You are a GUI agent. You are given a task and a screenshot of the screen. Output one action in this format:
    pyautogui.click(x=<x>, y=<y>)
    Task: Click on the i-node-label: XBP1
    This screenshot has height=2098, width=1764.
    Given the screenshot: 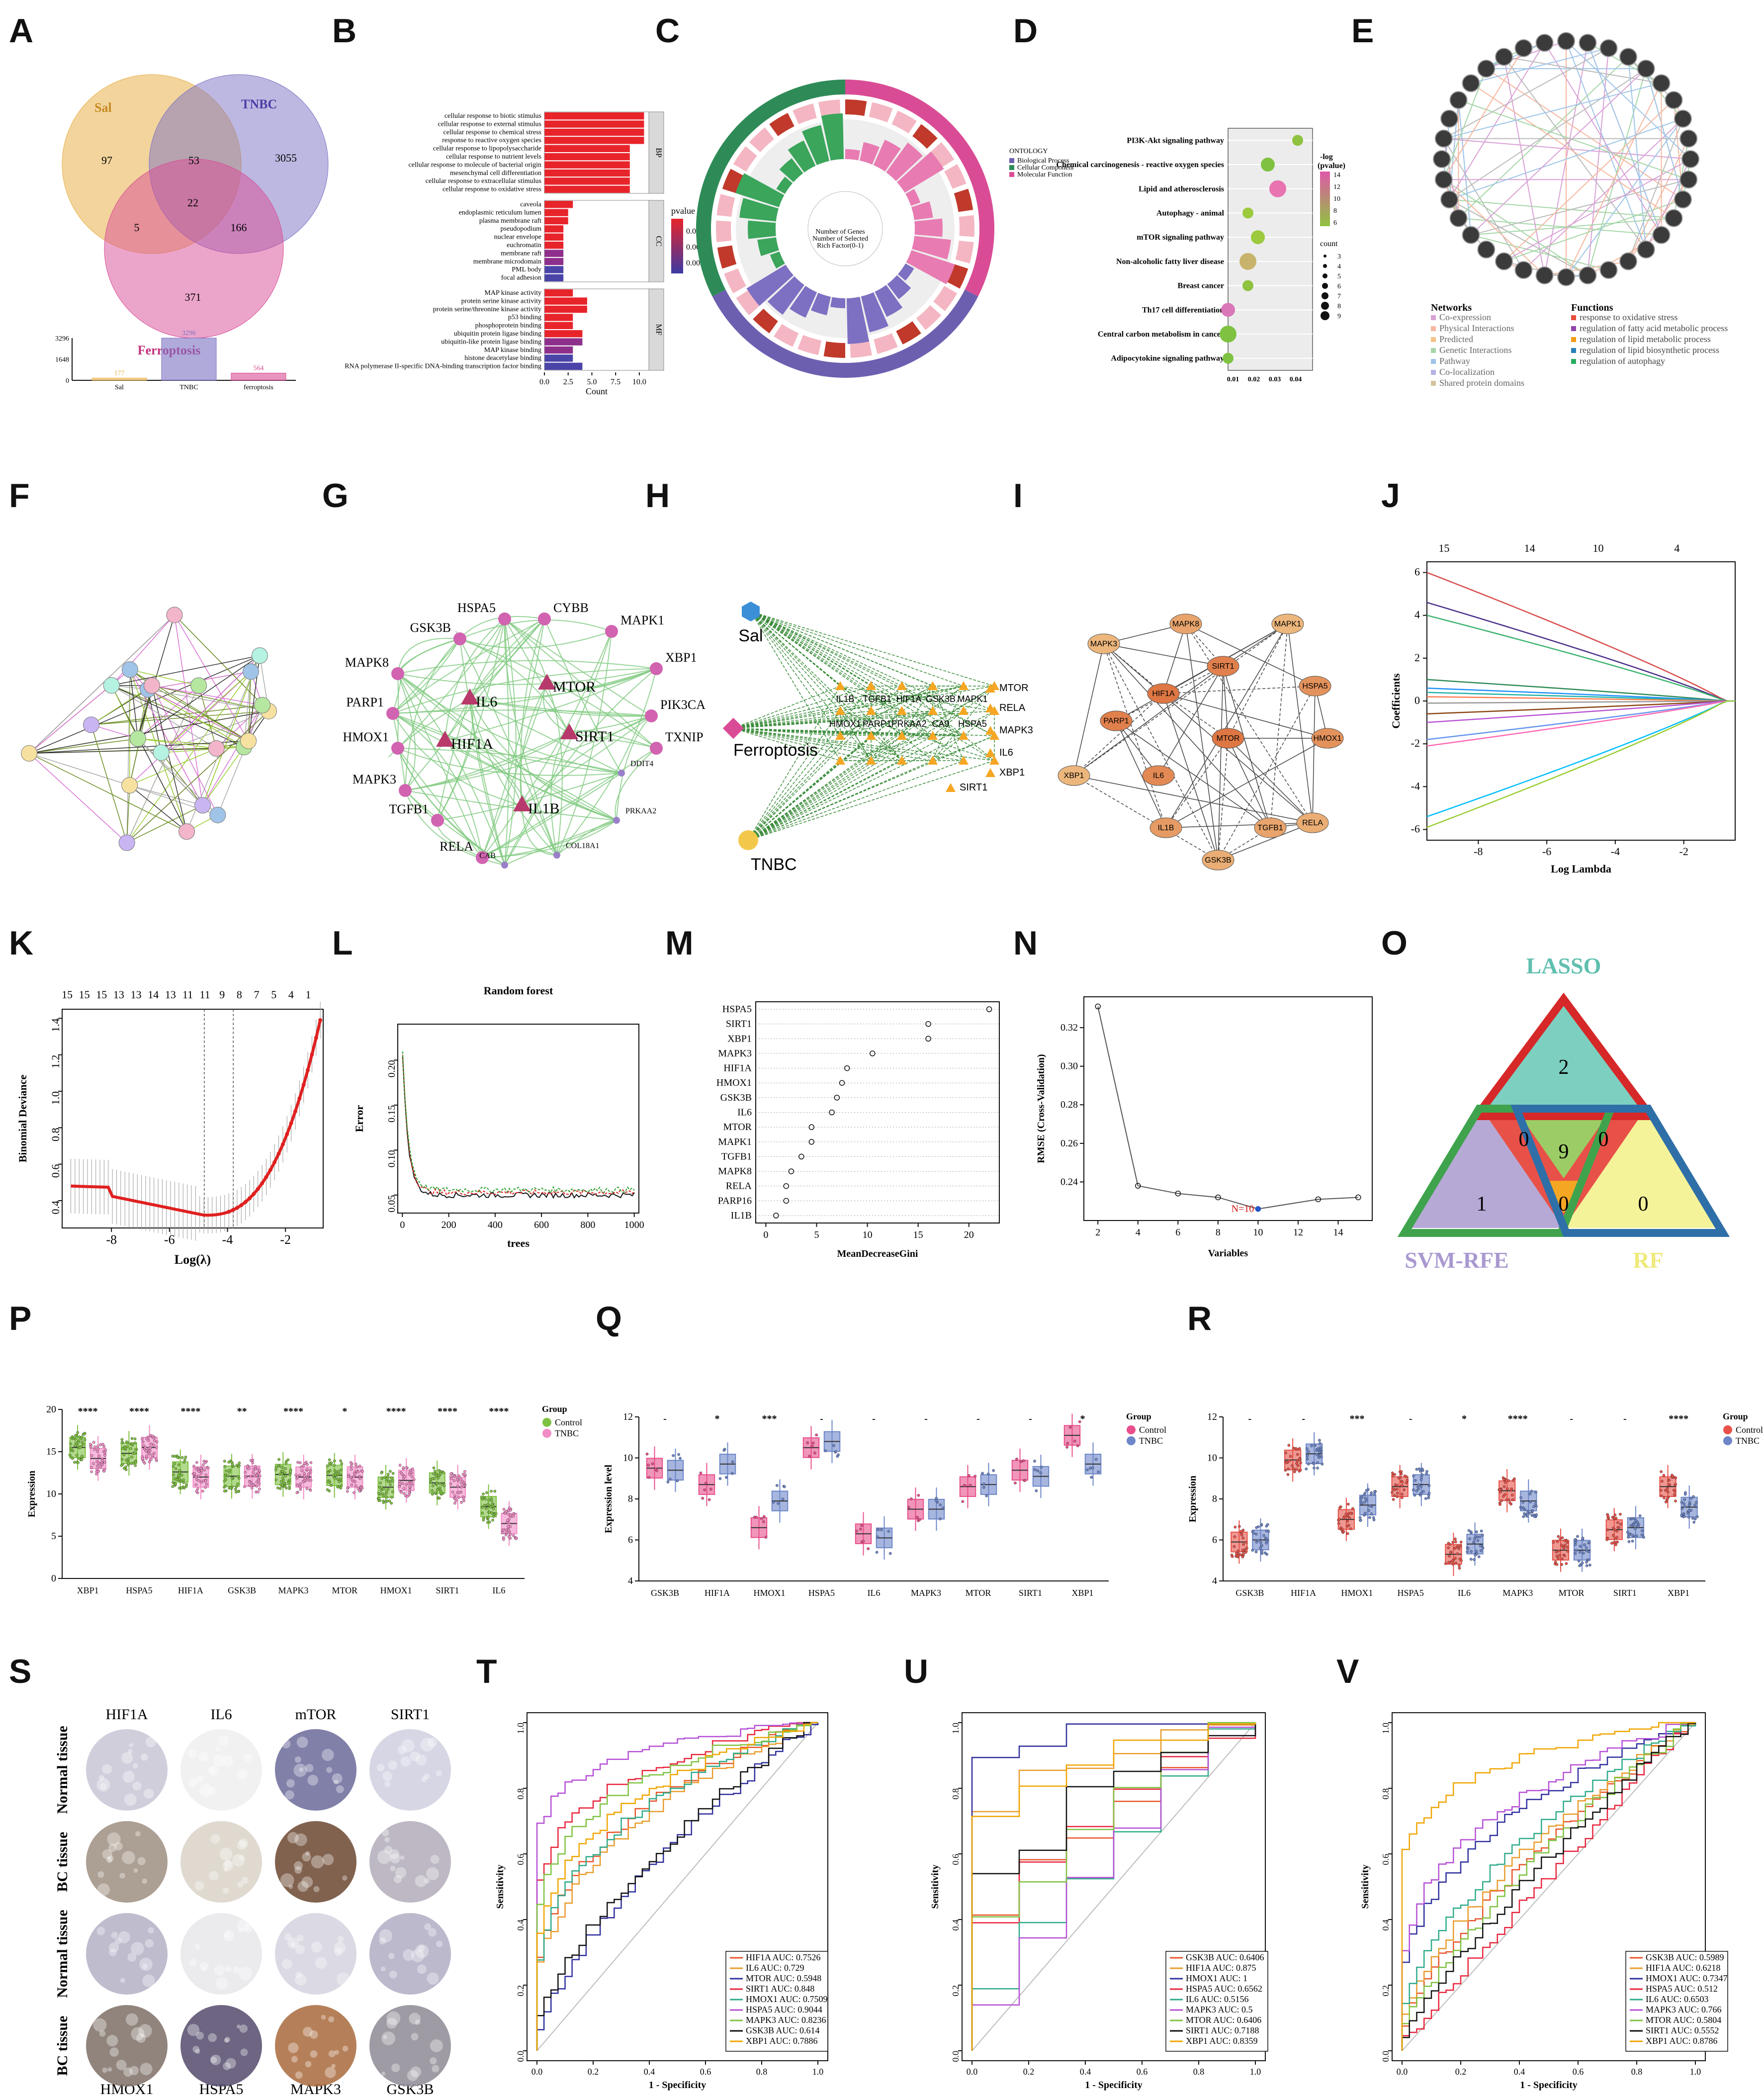 What is the action you would take?
    pyautogui.click(x=1074, y=776)
    